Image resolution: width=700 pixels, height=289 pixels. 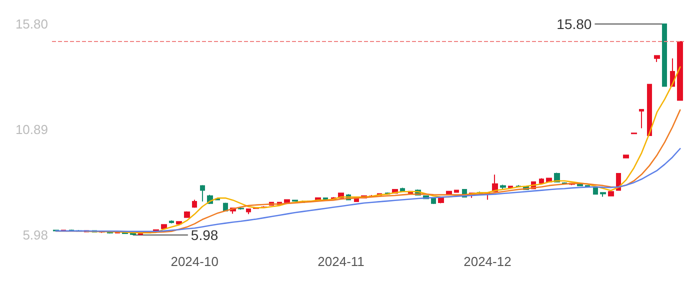 What do you see at coordinates (574, 24) in the screenshot?
I see `annotation: 15.80` at bounding box center [574, 24].